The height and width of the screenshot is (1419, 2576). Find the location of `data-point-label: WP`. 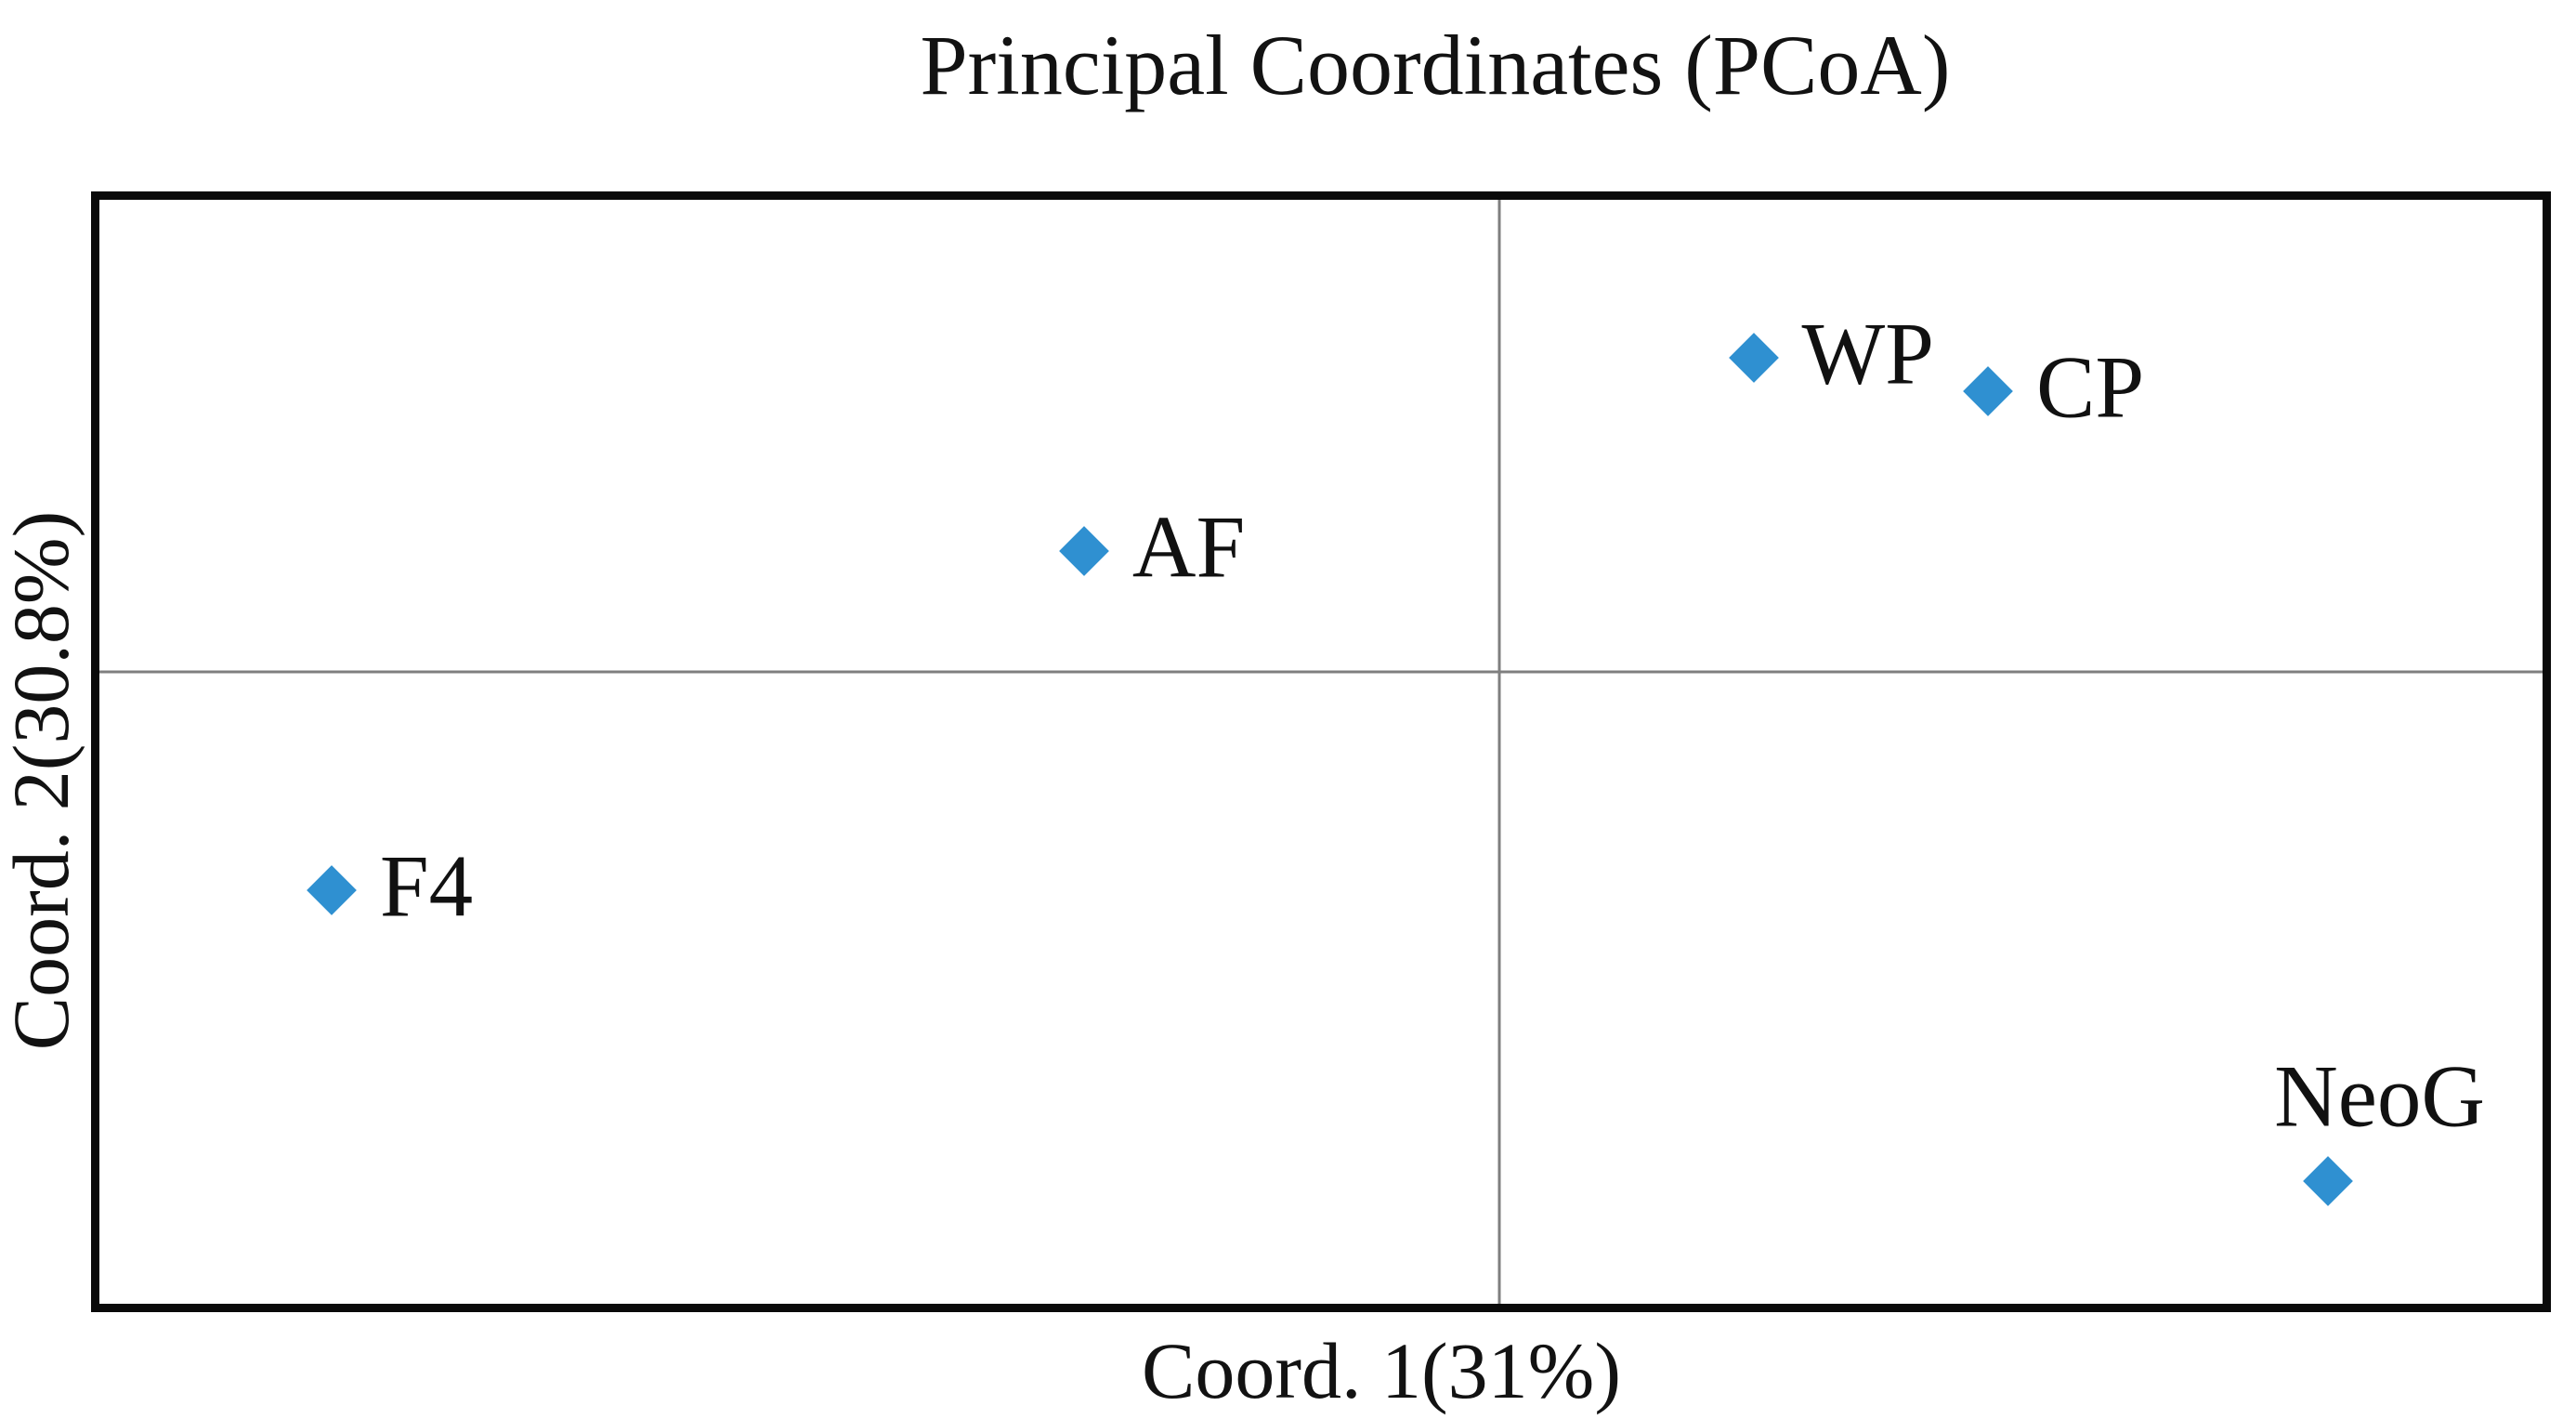

data-point-label: WP is located at coordinates (1868, 353).